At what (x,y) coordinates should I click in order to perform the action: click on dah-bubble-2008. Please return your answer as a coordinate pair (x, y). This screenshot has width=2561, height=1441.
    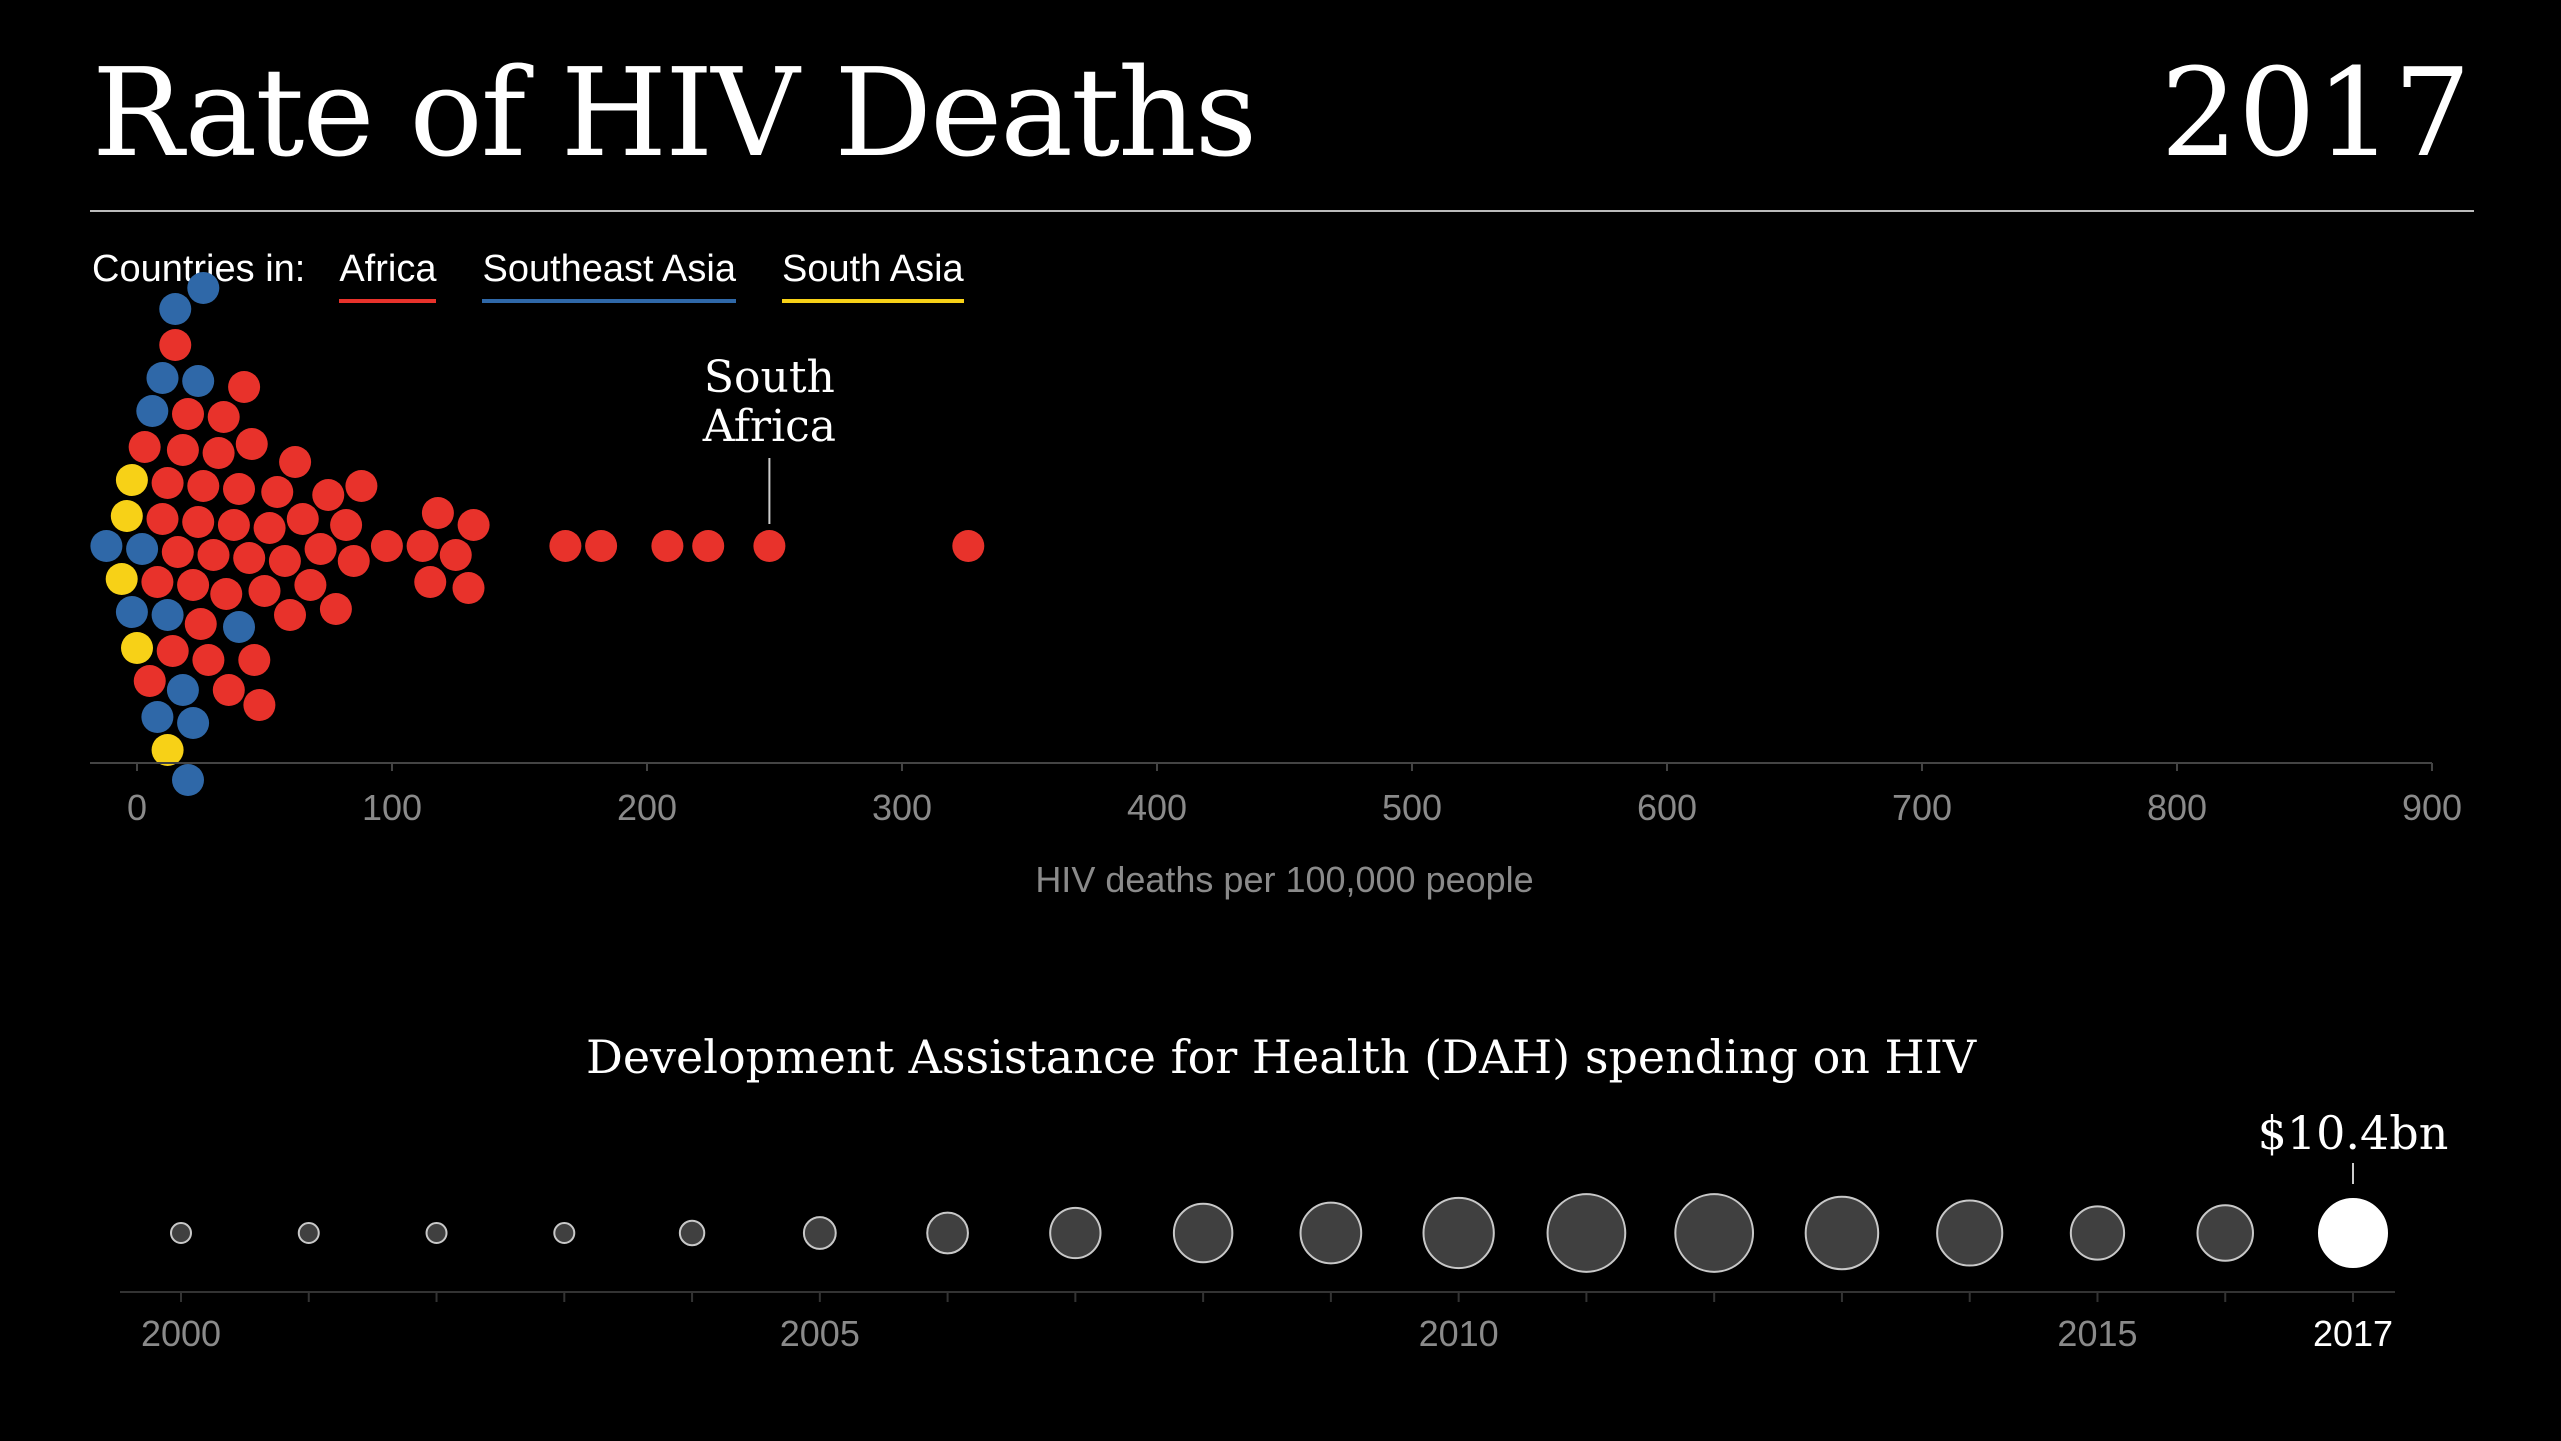
    Looking at the image, I should click on (1203, 1233).